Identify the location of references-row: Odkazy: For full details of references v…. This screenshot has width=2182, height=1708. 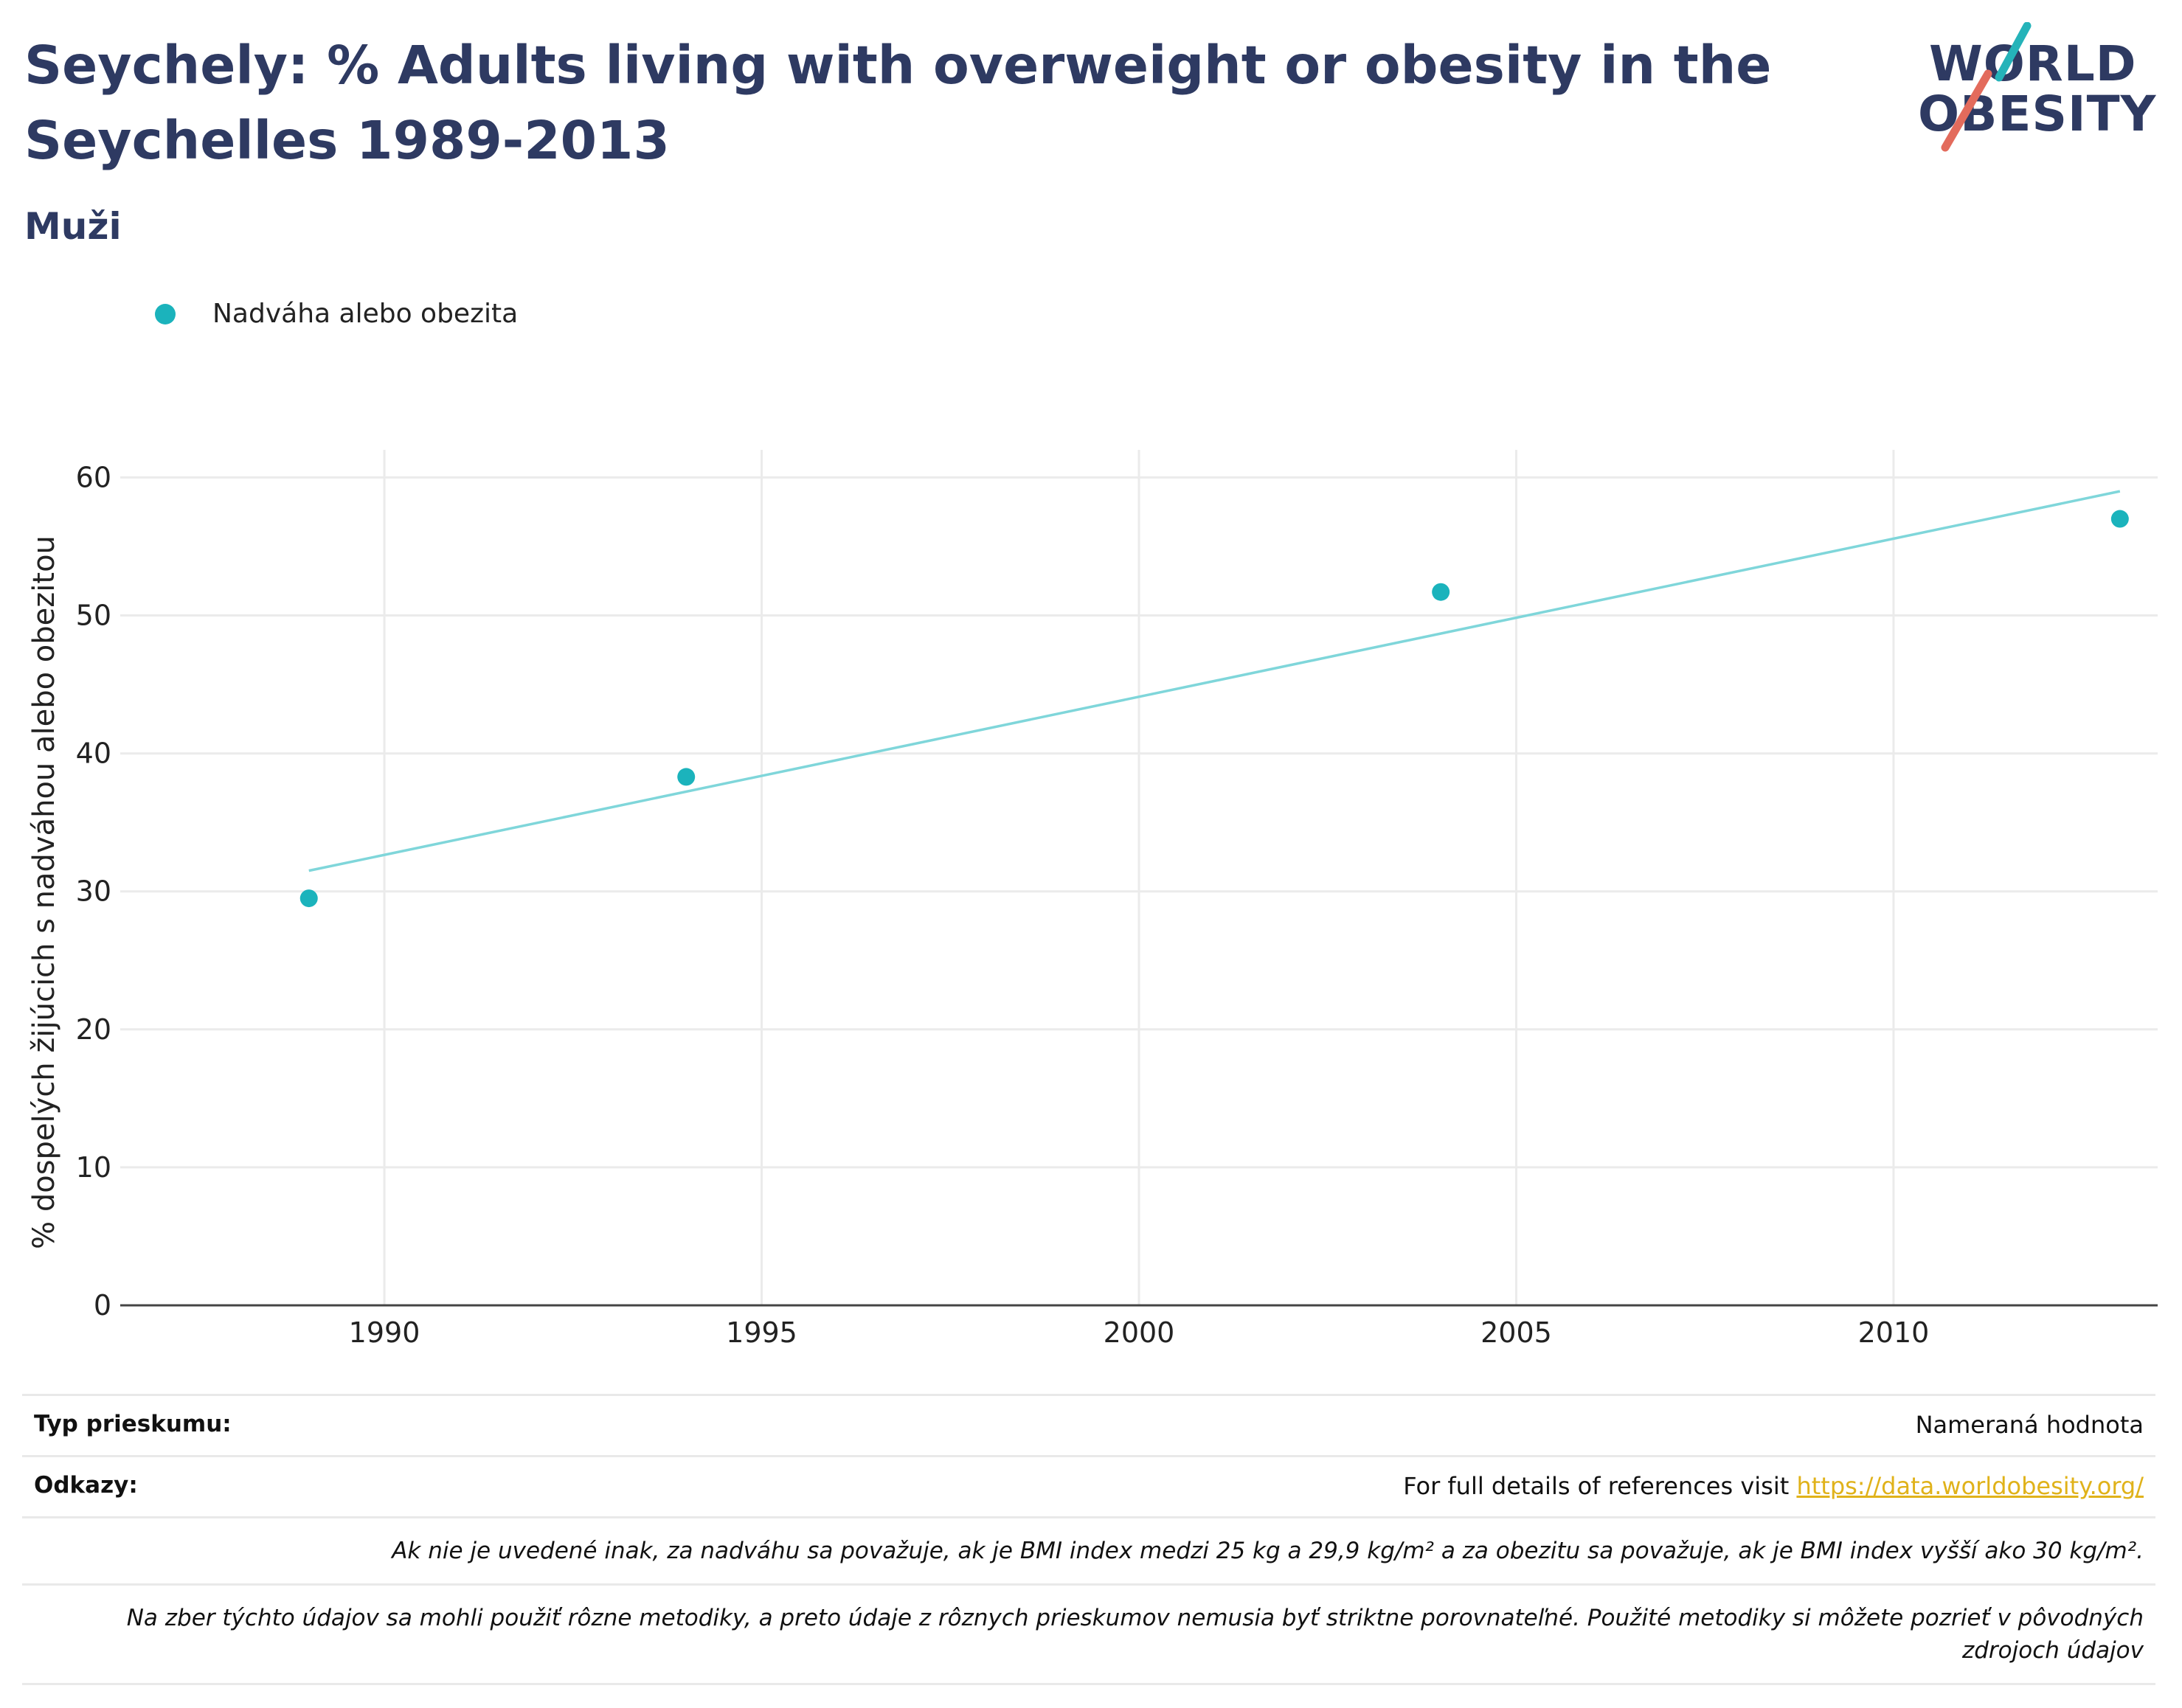
(1088, 1485).